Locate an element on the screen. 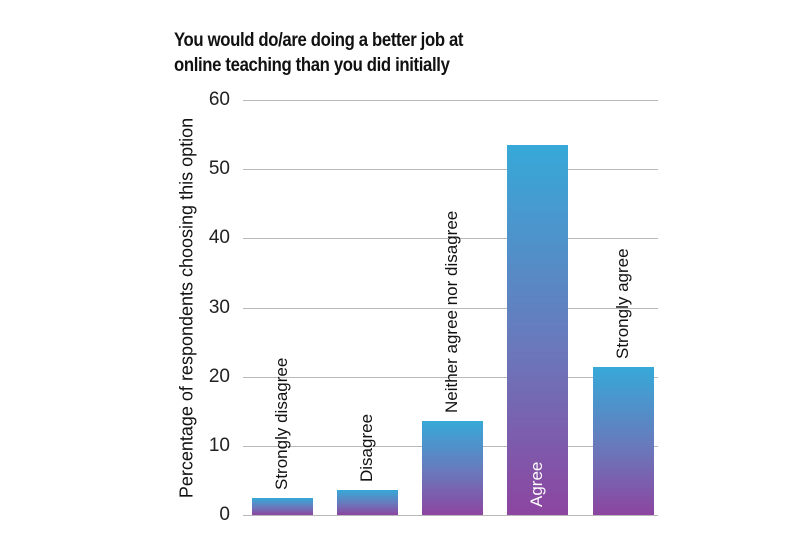 The image size is (785, 543). y-tick-label: 30 is located at coordinates (219, 307).